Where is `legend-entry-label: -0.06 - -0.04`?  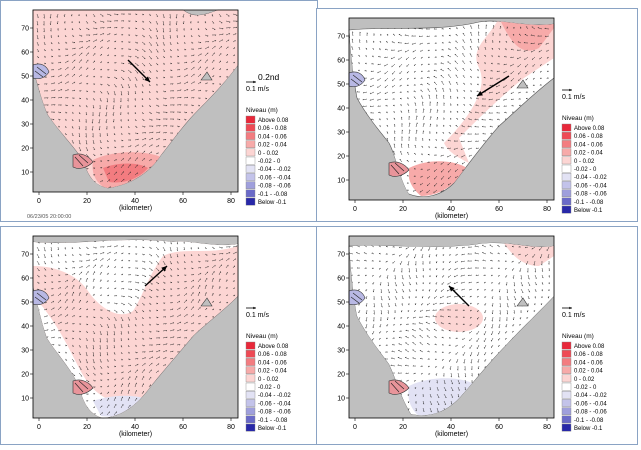
legend-entry-label: -0.06 - -0.04 is located at coordinates (274, 178).